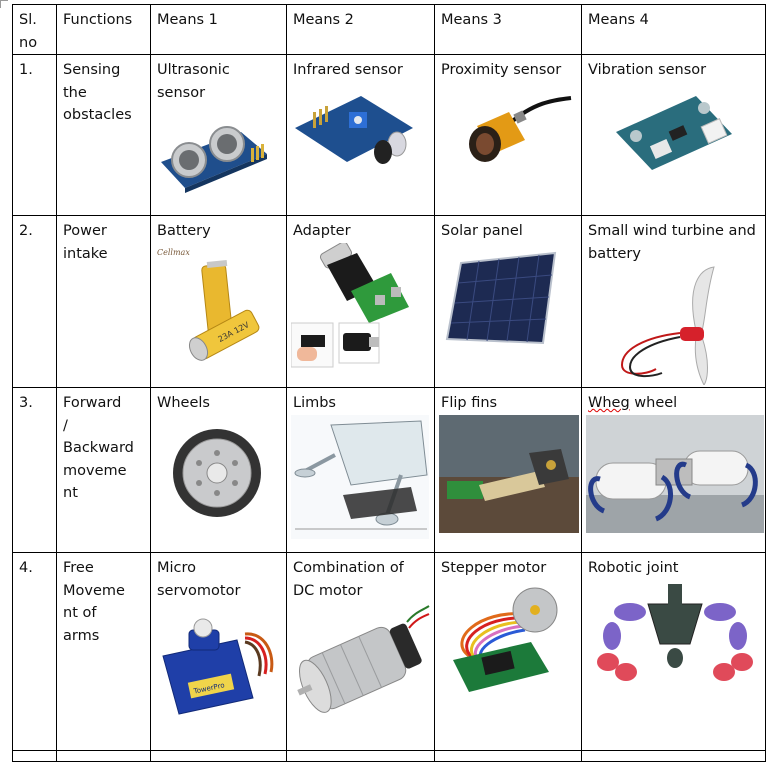 Image resolution: width=769 pixels, height=762 pixels. What do you see at coordinates (4, 4) in the screenshot?
I see `page-corner-mark` at bounding box center [4, 4].